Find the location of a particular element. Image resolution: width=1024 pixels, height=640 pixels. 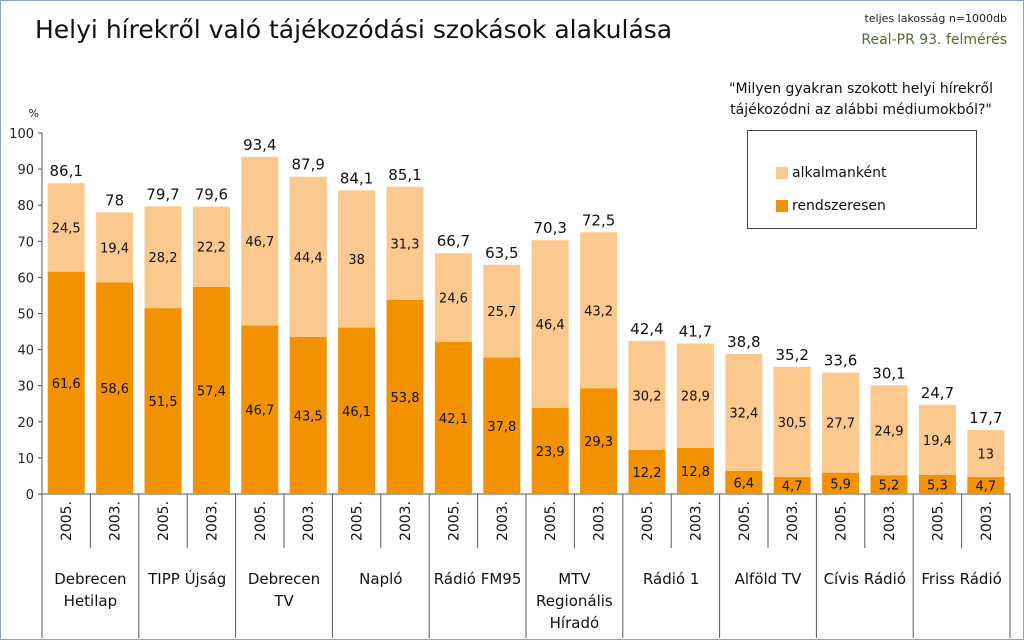

data-label-alkalmankent: 30,2 is located at coordinates (647, 396).